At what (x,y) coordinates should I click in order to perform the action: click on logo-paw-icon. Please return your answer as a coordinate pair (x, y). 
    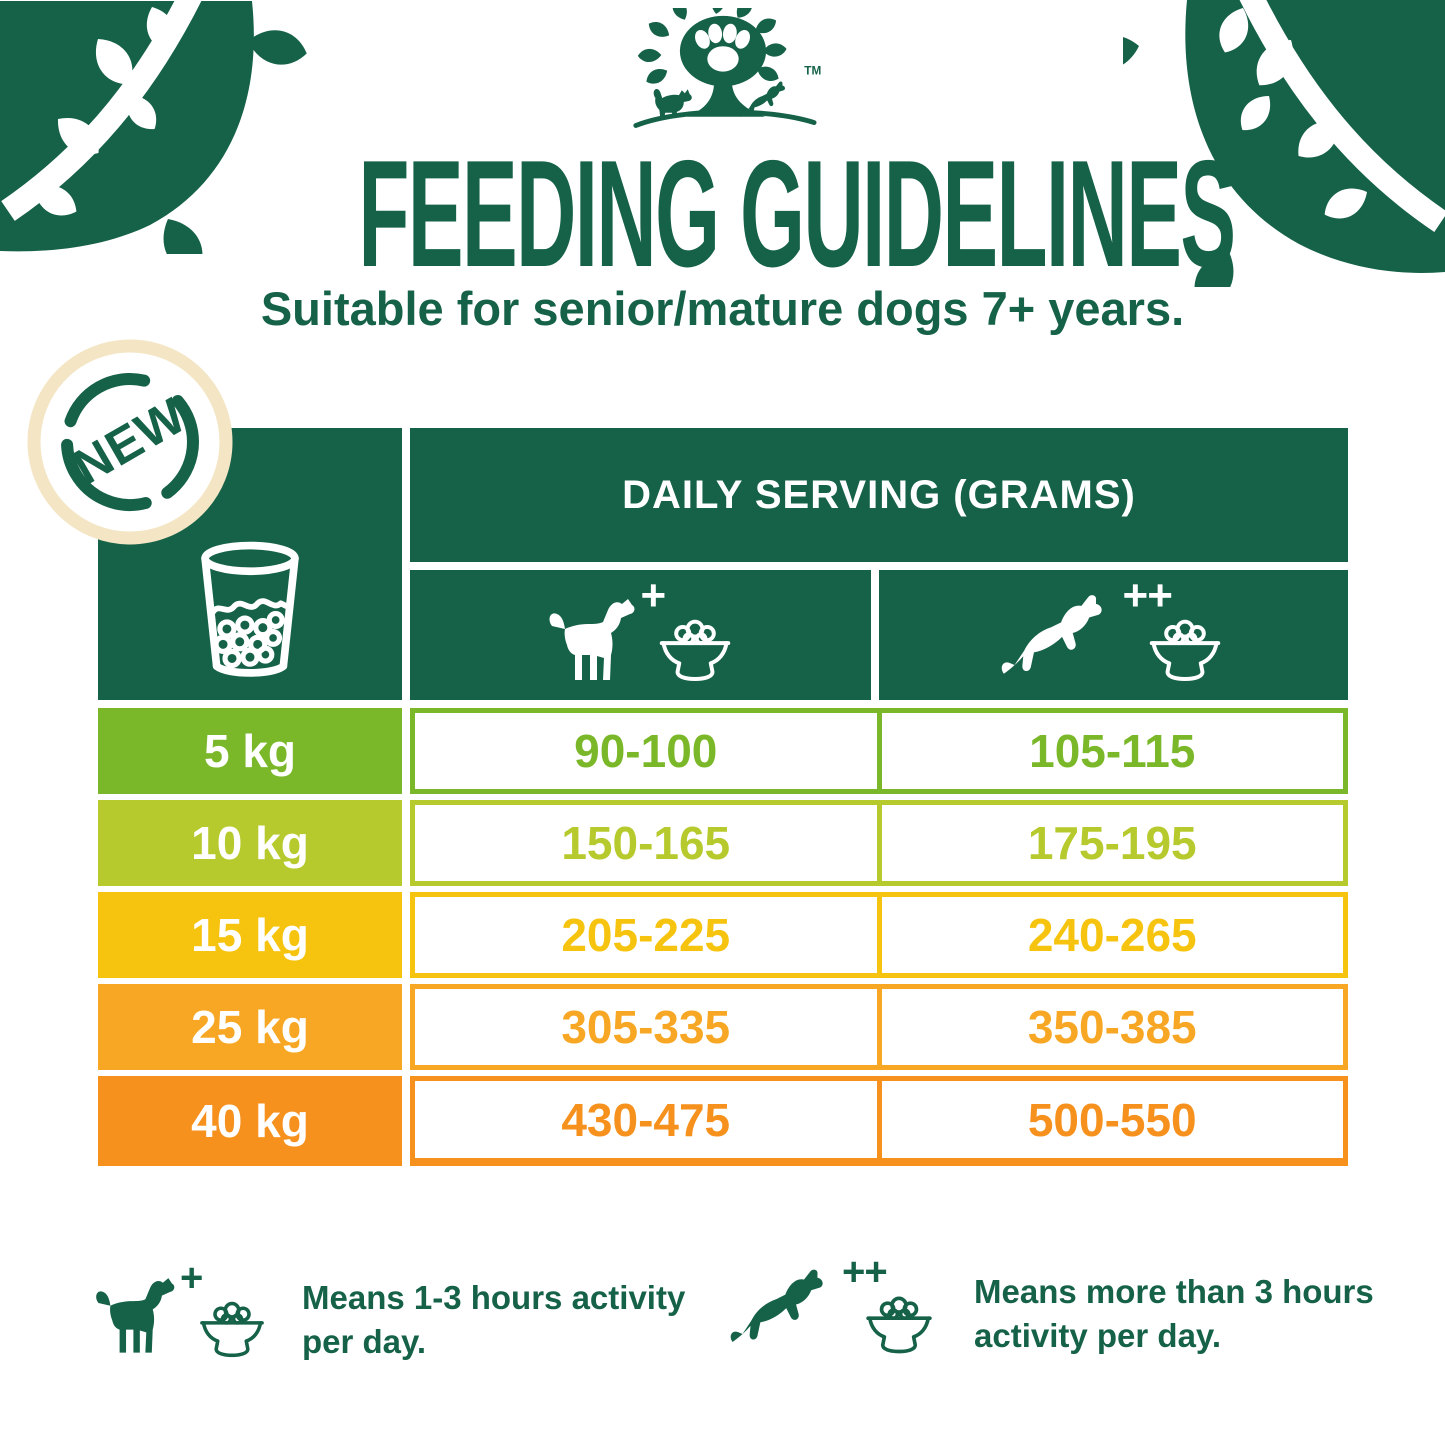
    Looking at the image, I should click on (722, 47).